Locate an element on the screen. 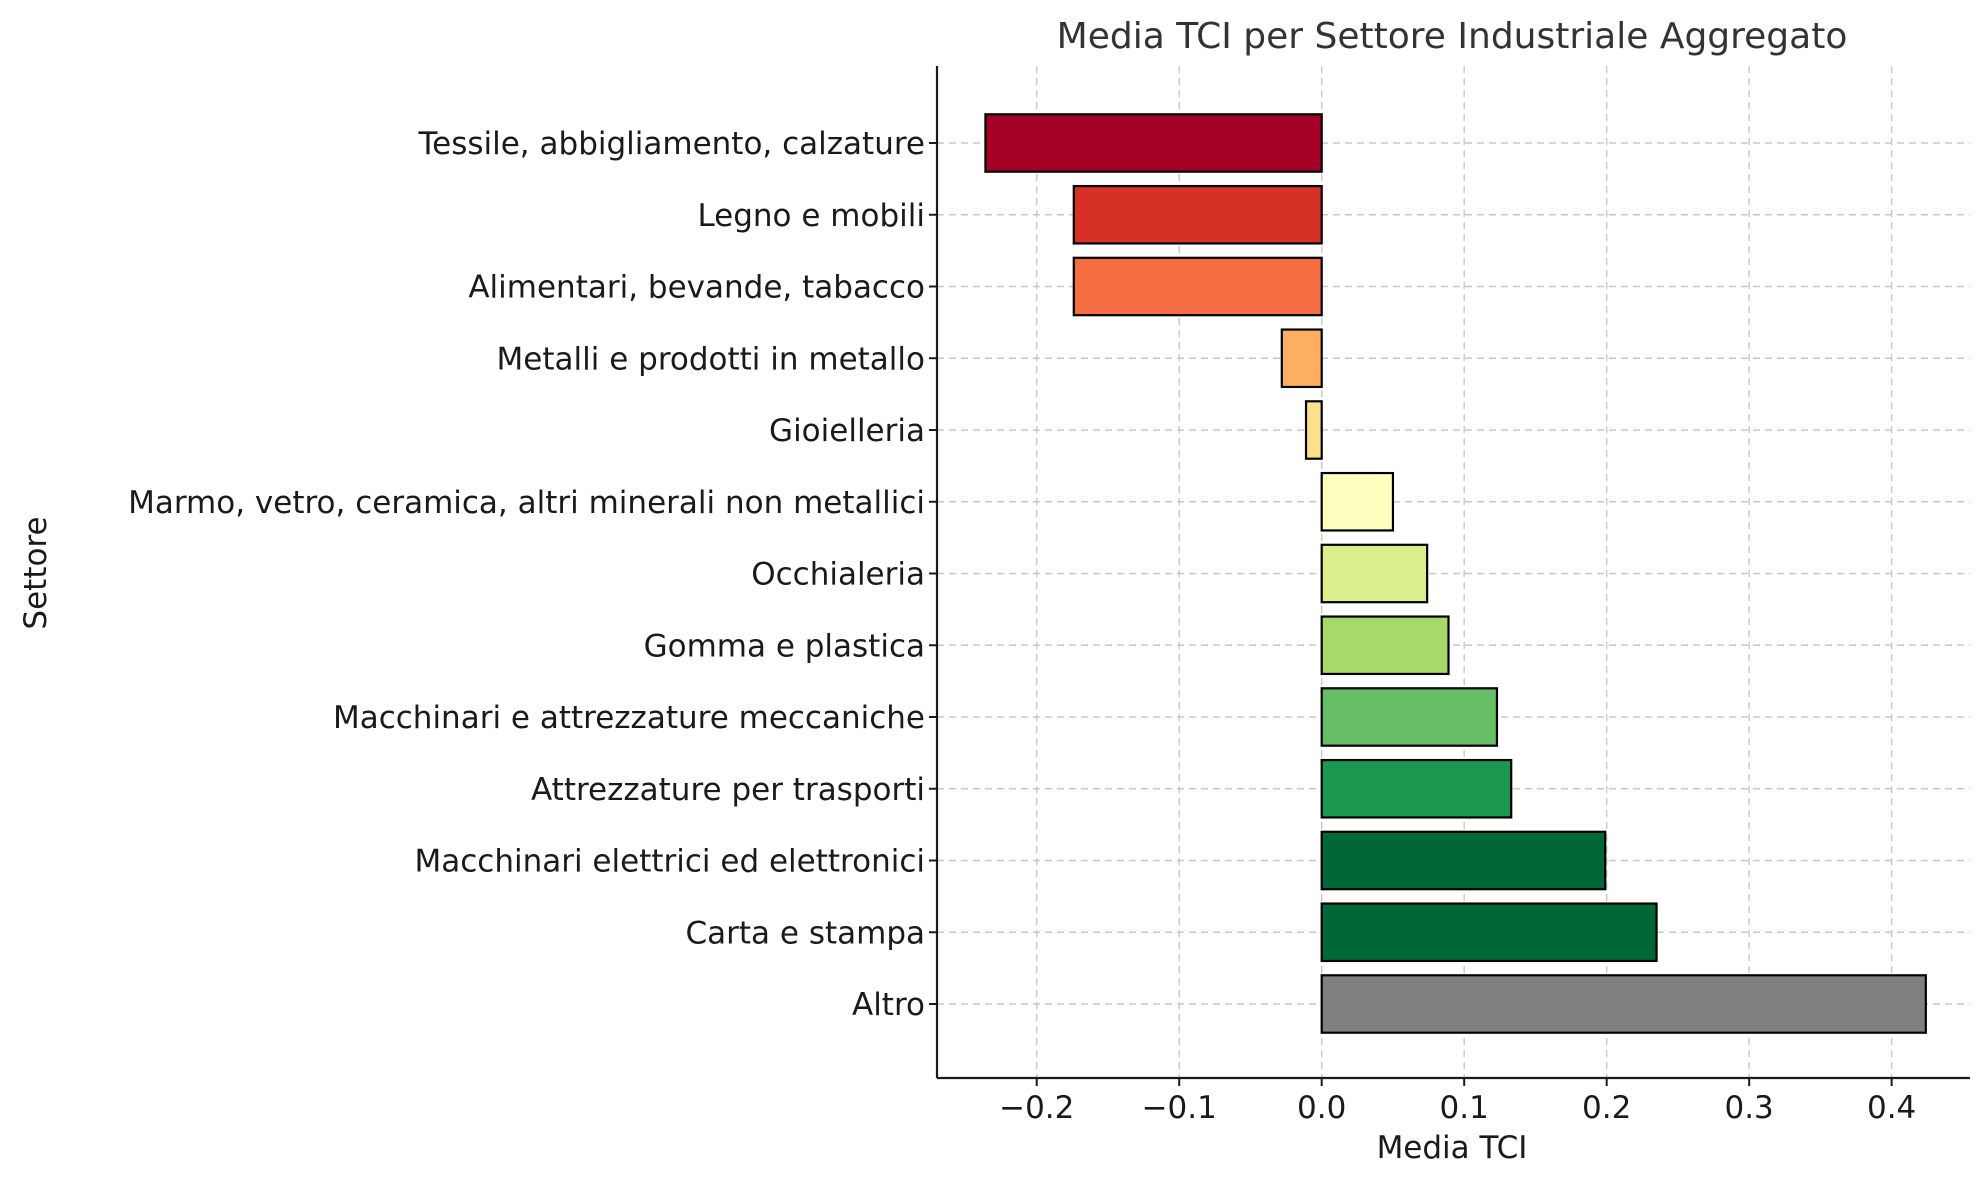 Image resolution: width=1980 pixels, height=1180 pixels. y-tick-label: Gomma e plastica is located at coordinates (784, 646).